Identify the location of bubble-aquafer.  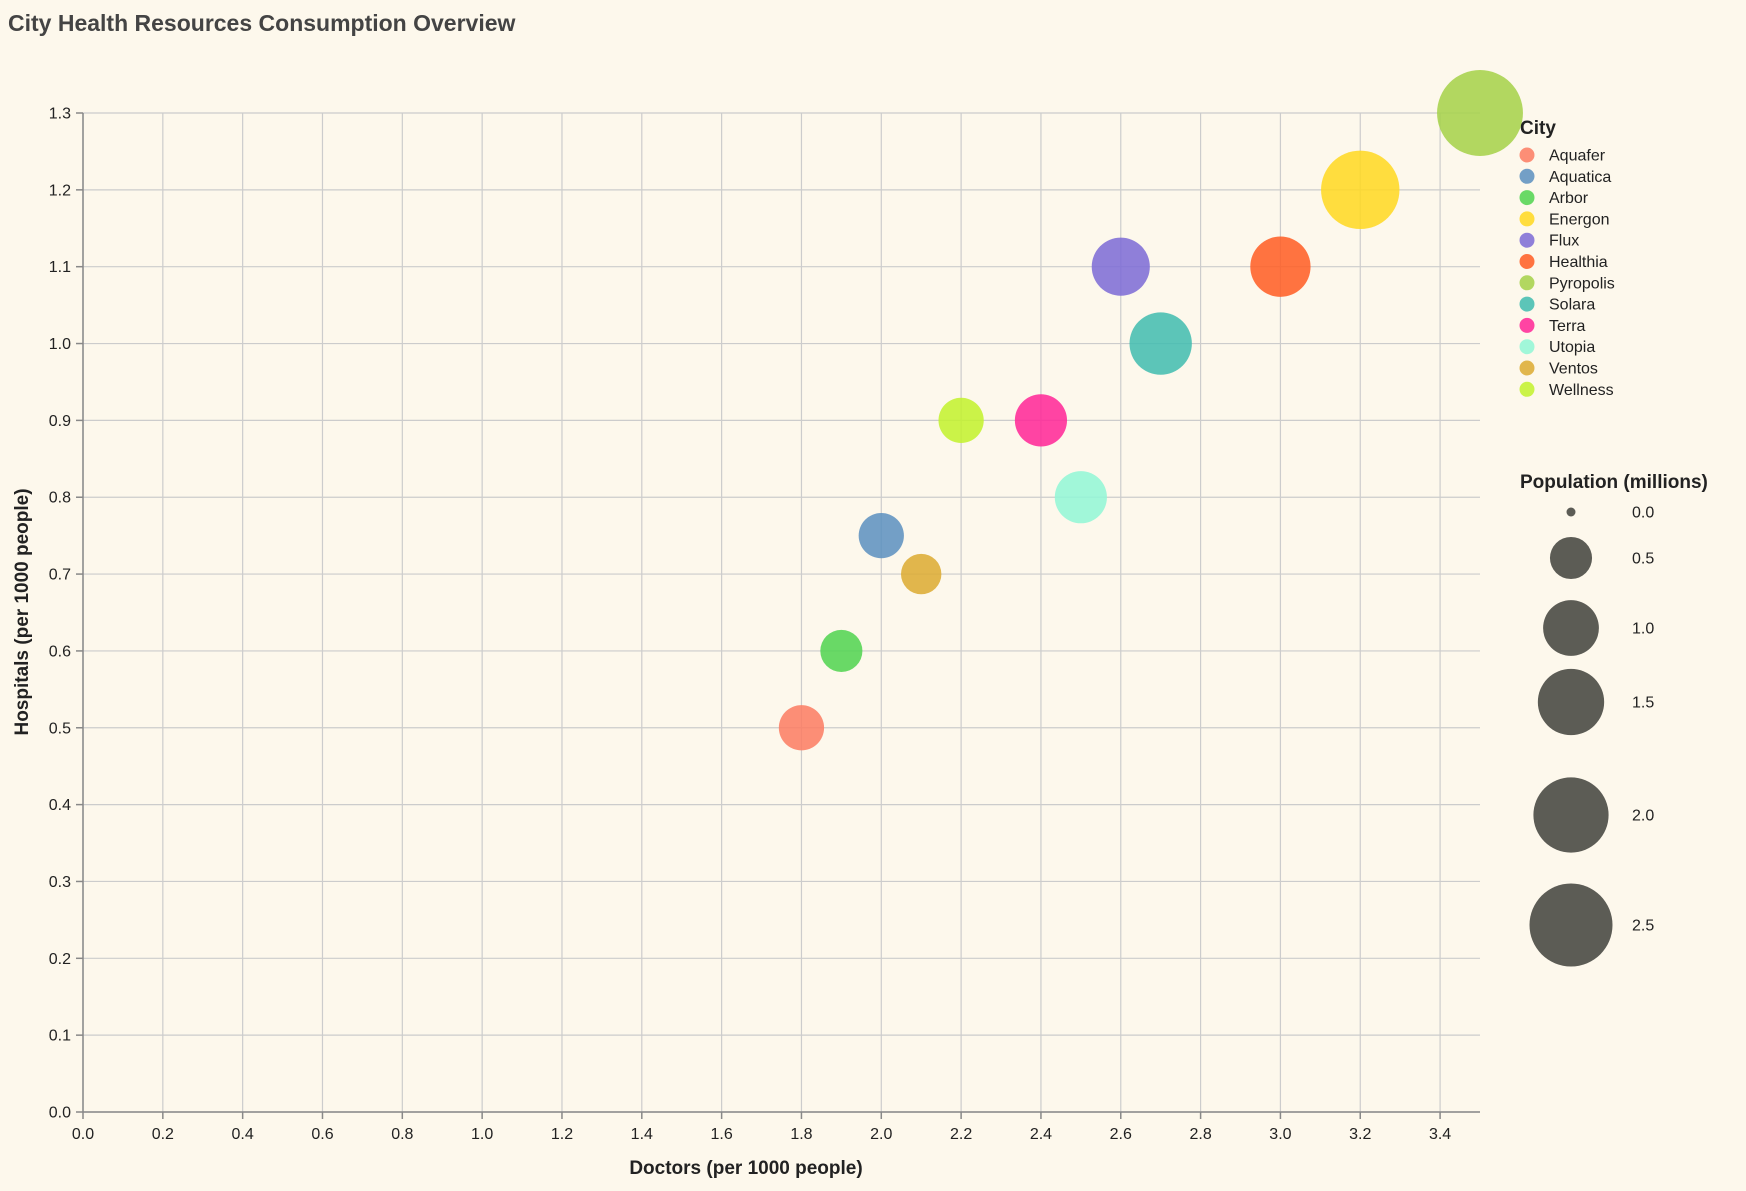
(801, 728).